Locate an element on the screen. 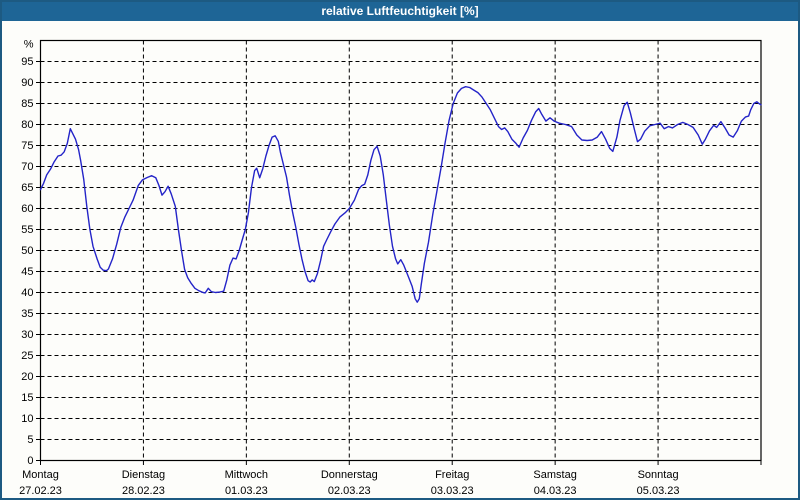 The image size is (800, 500). y-axis-unit-label: % is located at coordinates (29, 45).